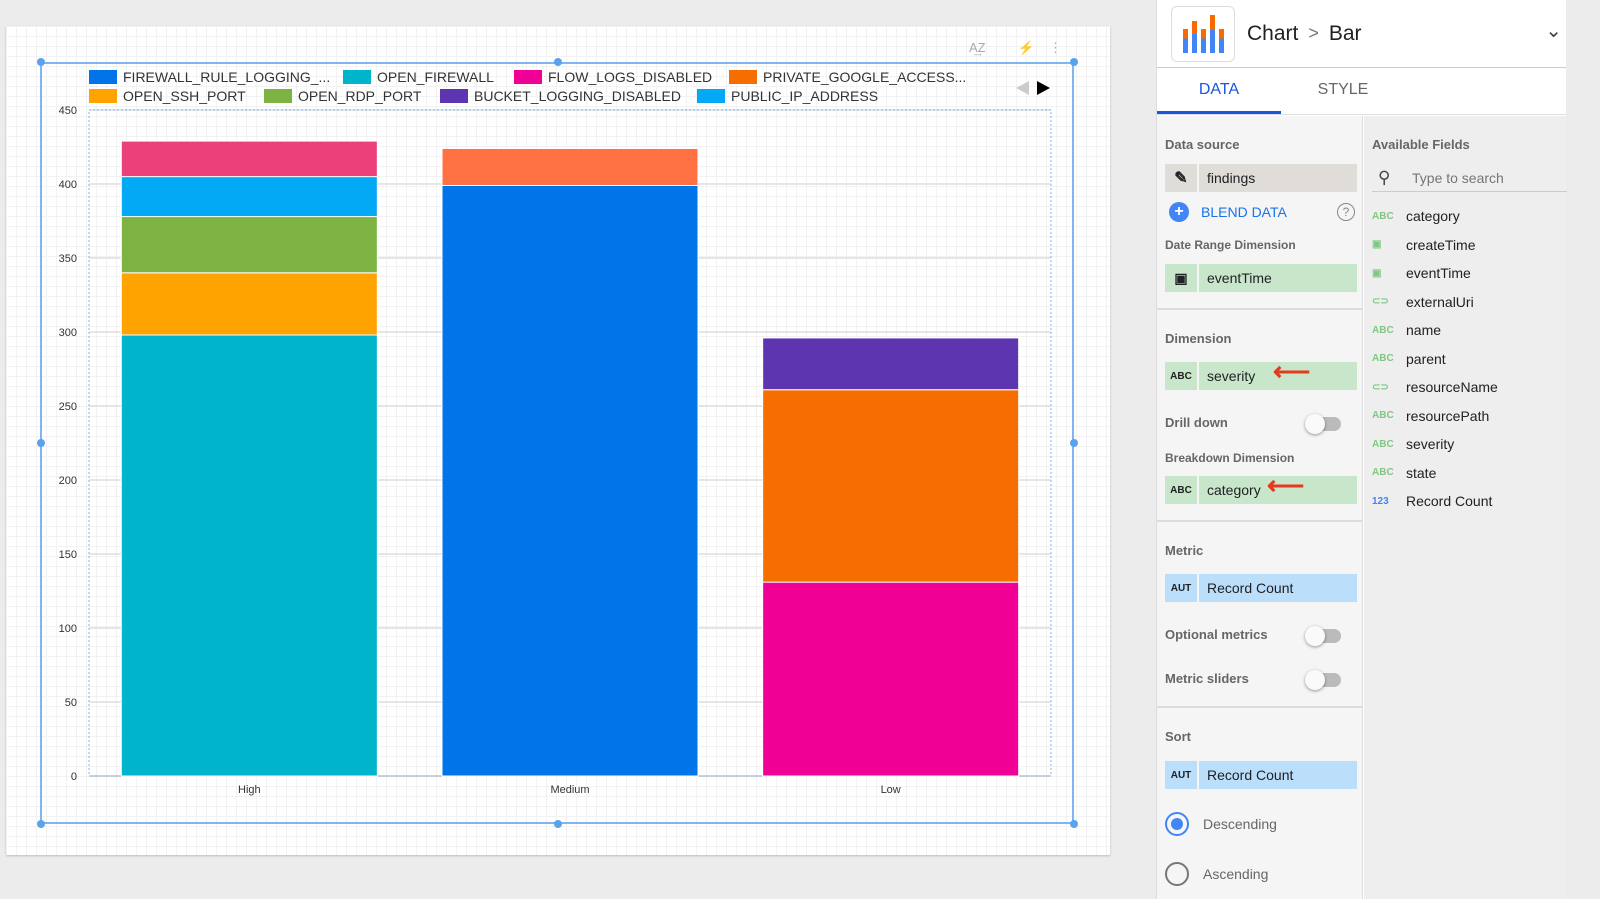 The image size is (1600, 899). What do you see at coordinates (1202, 144) in the screenshot?
I see `data-source-label: Data source` at bounding box center [1202, 144].